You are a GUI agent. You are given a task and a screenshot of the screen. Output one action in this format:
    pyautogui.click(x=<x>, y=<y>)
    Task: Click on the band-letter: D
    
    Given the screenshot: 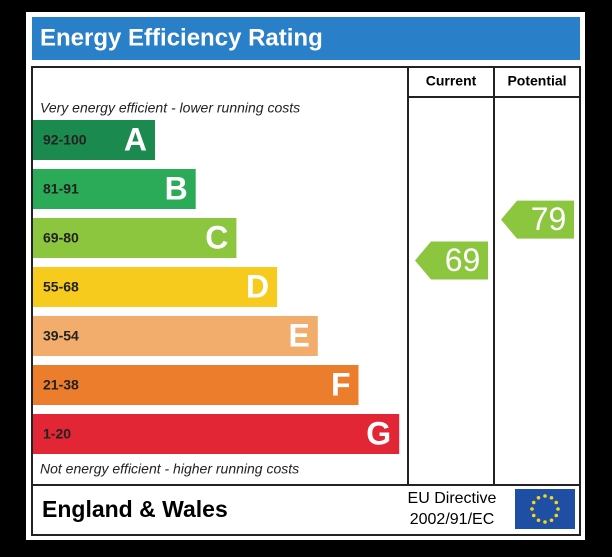 What is the action you would take?
    pyautogui.click(x=257, y=286)
    